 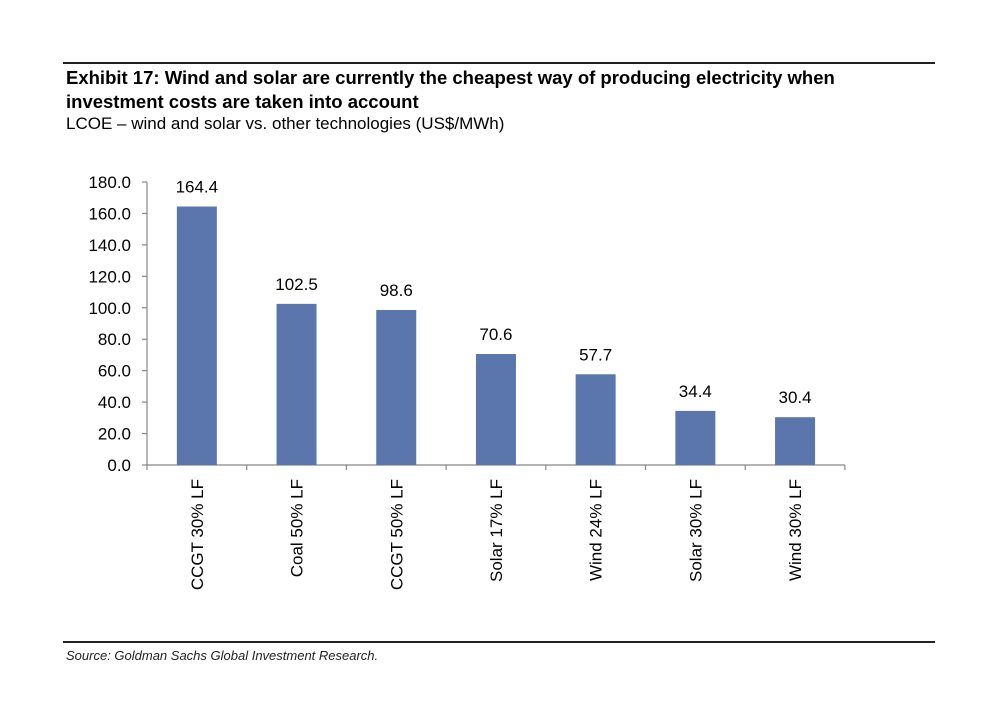 I want to click on y-tick-label: 180.0, so click(x=109, y=182).